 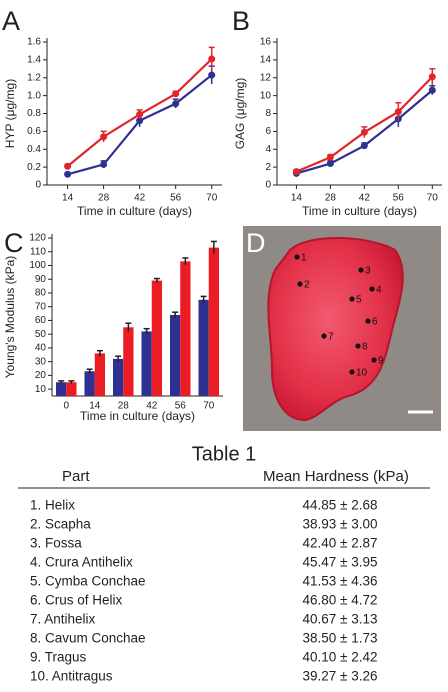 What do you see at coordinates (256, 243) in the screenshot?
I see `panel-label: D` at bounding box center [256, 243].